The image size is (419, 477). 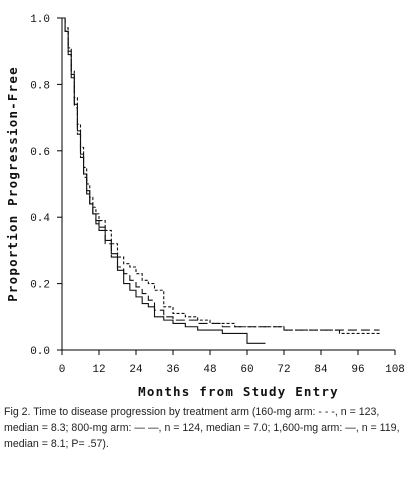 What do you see at coordinates (98, 370) in the screenshot?
I see `x-tick-label: 12` at bounding box center [98, 370].